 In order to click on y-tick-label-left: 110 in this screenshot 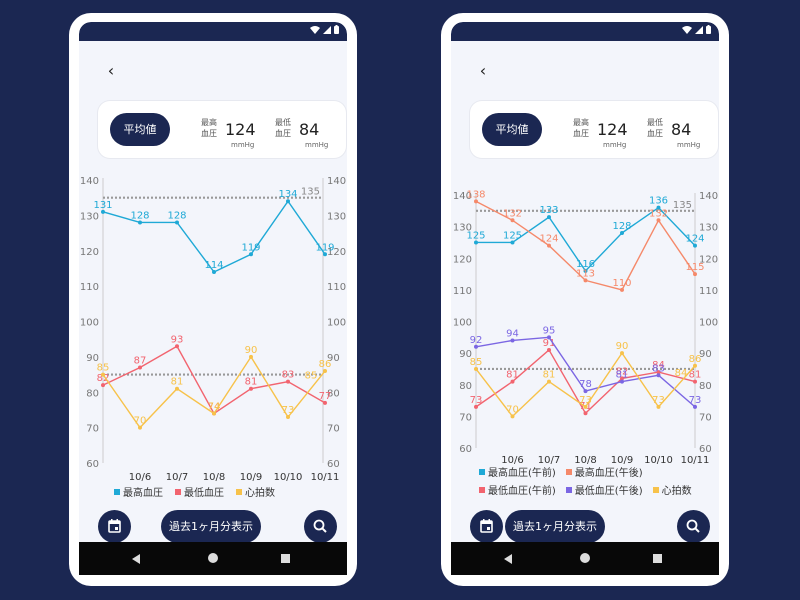, I will do `click(89, 287)`.